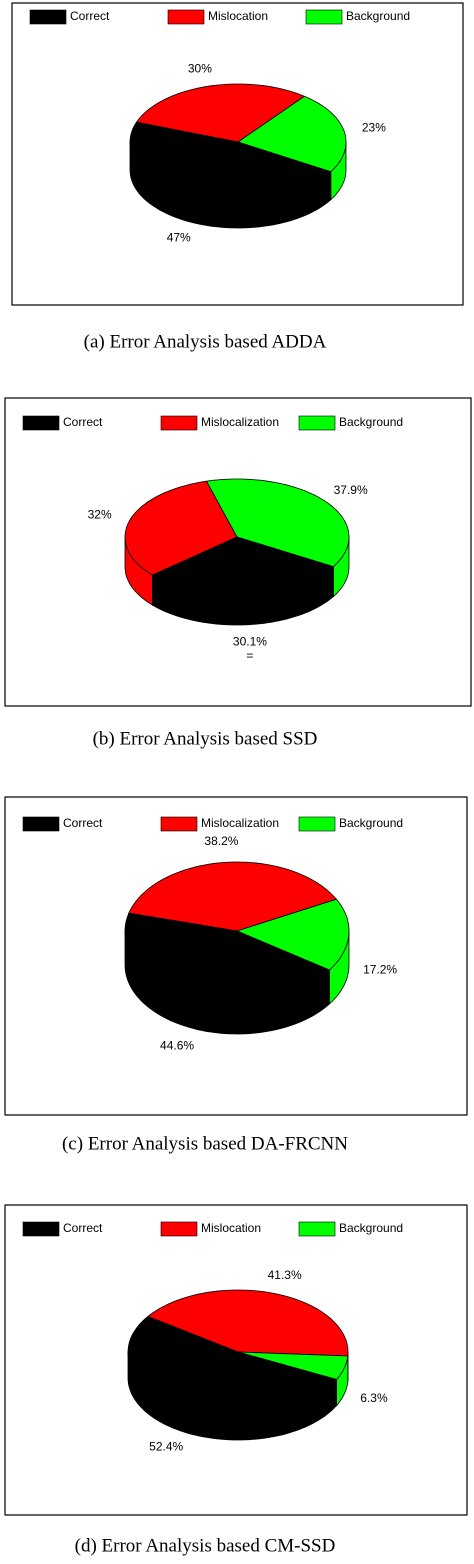 This screenshot has width=474, height=1564. I want to click on value-label: 23%, so click(374, 127).